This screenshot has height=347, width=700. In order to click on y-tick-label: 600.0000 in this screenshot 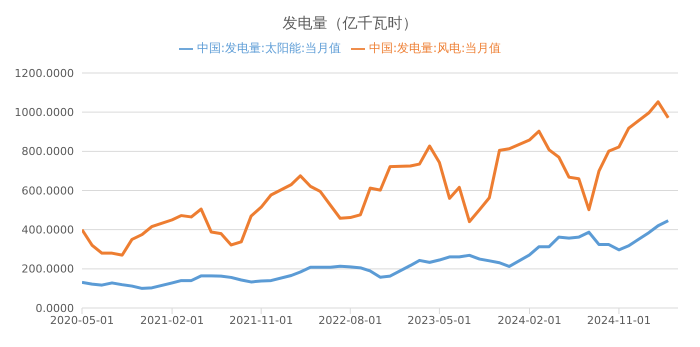, I will do `click(48, 191)`.